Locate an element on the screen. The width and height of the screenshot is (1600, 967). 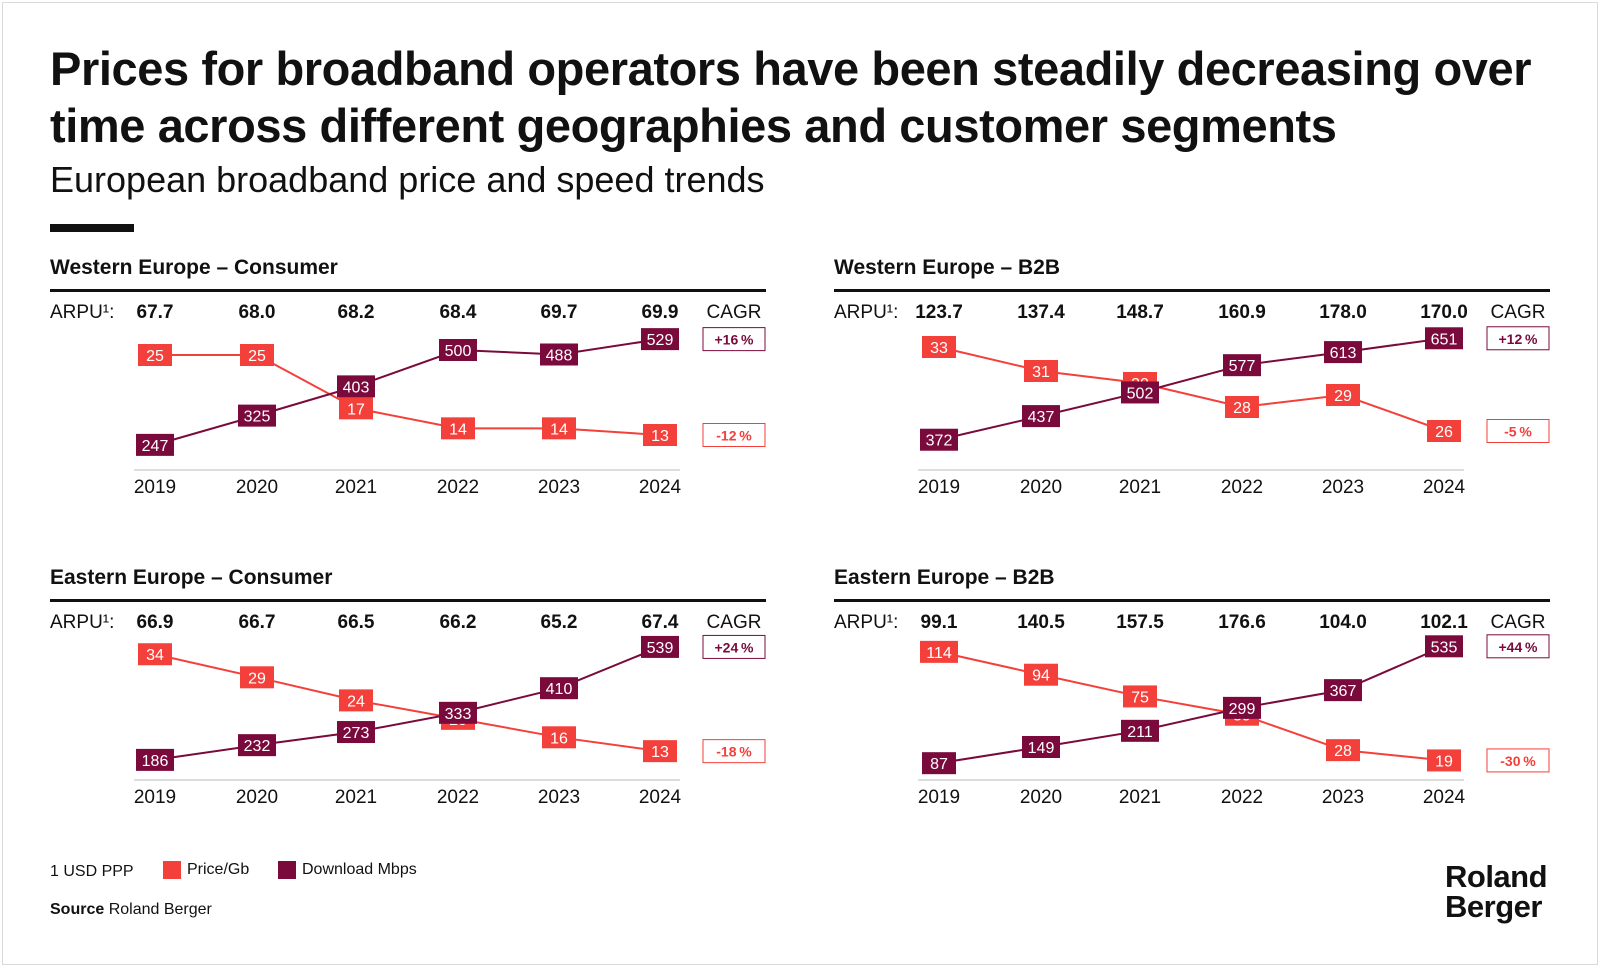
data-label: 529 is located at coordinates (660, 340).